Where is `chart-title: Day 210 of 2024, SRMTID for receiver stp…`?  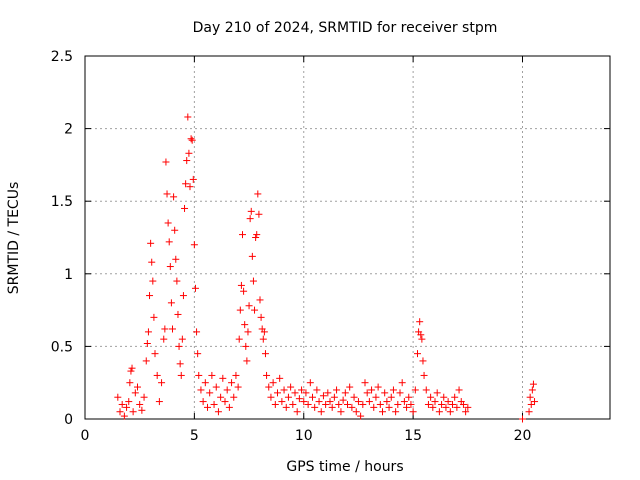
chart-title: Day 210 of 2024, SRMTID for receiver stp… is located at coordinates (345, 28).